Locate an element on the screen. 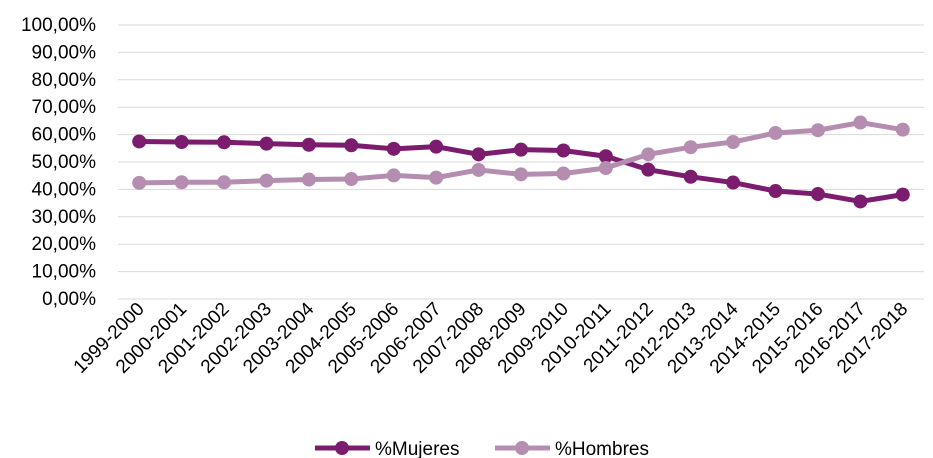  y-tick-label: 20,00% is located at coordinates (64, 244).